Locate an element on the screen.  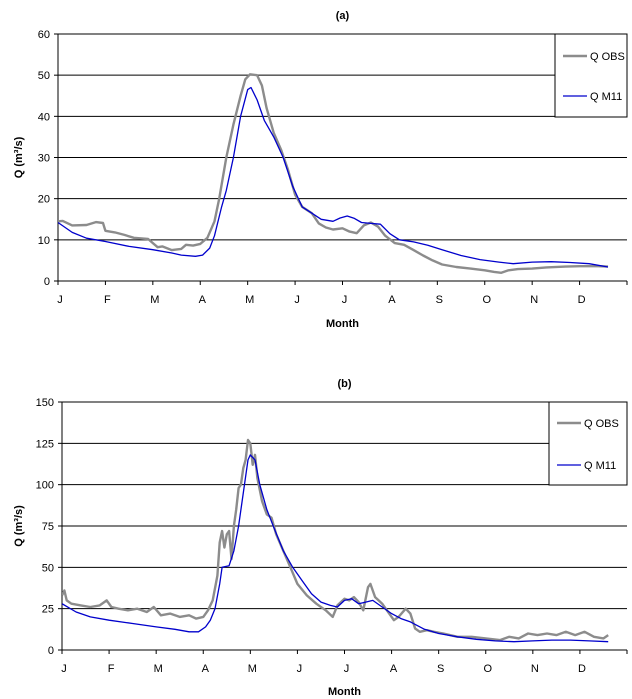
y-tick-label: 125 is located at coordinates (45, 444).